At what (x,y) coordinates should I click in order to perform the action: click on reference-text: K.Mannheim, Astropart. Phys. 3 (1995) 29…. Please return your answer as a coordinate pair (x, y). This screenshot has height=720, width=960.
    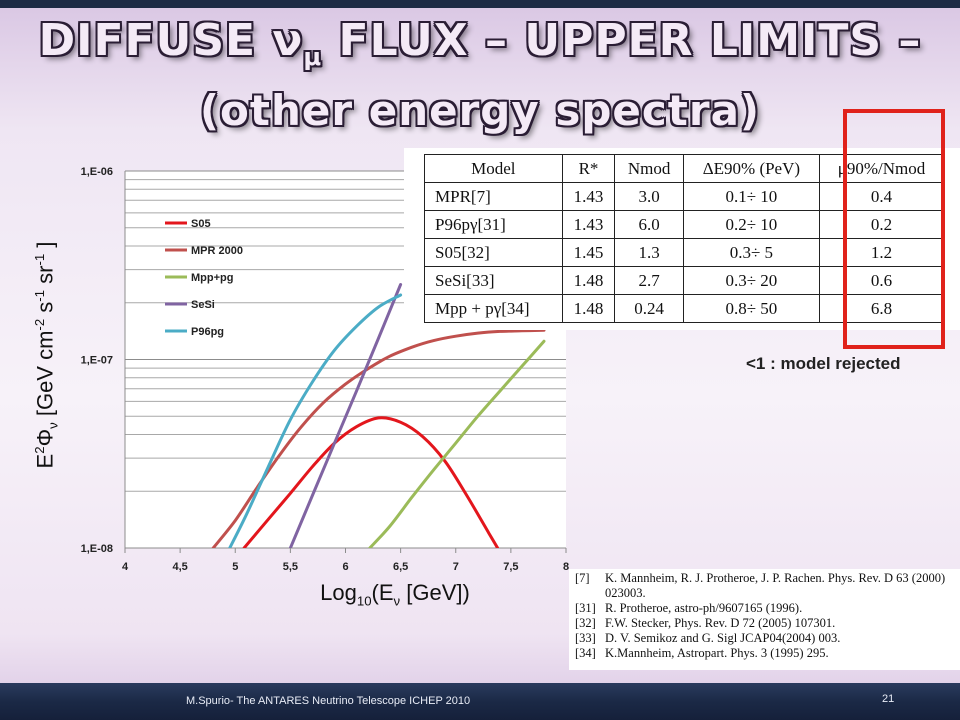
    Looking at the image, I should click on (717, 653).